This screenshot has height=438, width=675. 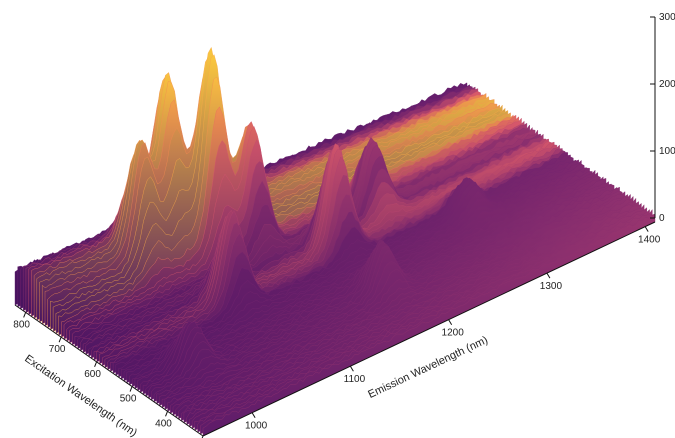 What do you see at coordinates (108, 375) in the screenshot?
I see `y-axis-ticks: 300400500600700800` at bounding box center [108, 375].